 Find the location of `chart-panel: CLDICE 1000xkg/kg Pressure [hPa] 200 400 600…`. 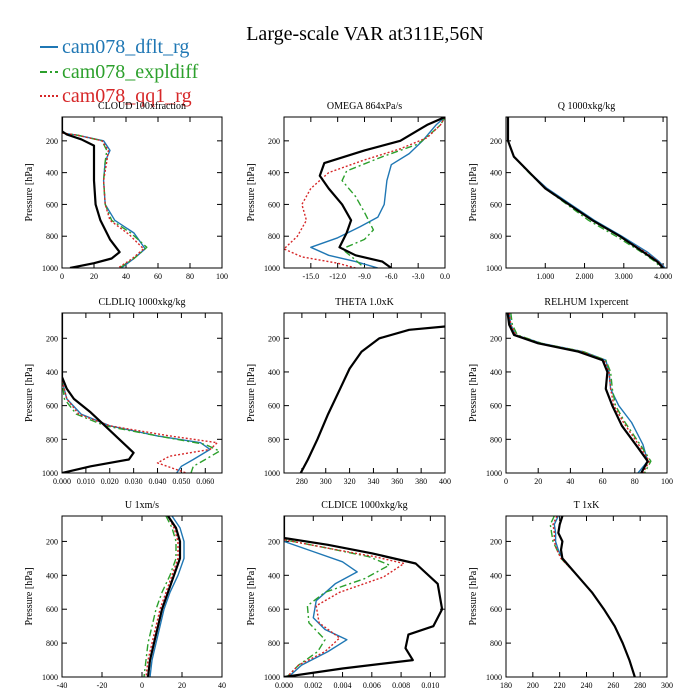

chart-panel: CLDICE 1000xkg/kg Pressure [hPa] 200 400 600… is located at coordinates (346, 595).